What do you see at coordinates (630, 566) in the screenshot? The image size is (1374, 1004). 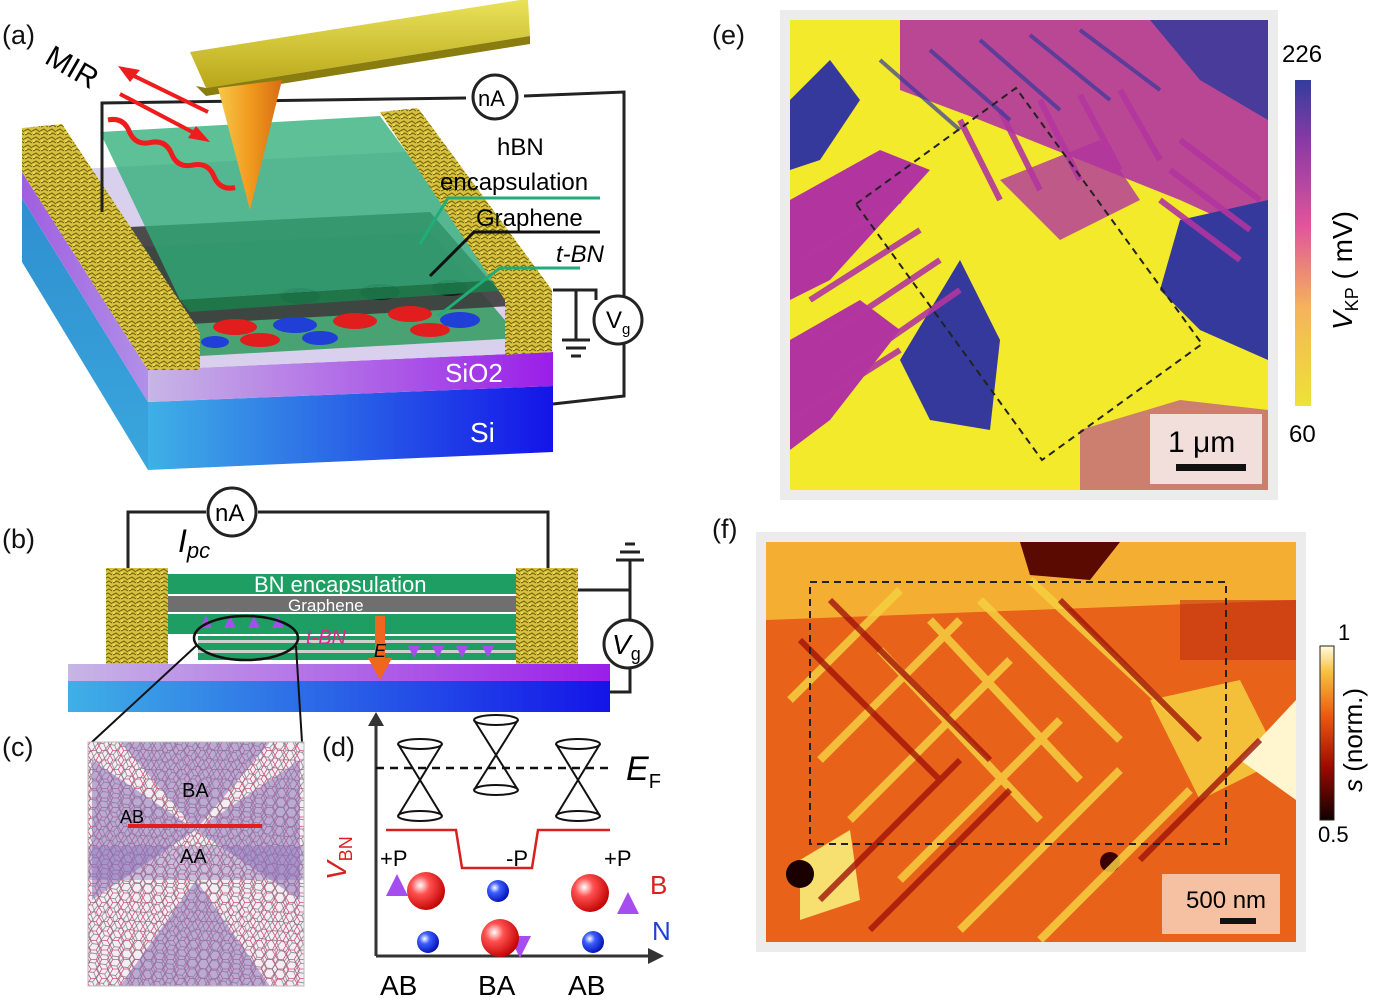 I see `ground-b` at bounding box center [630, 566].